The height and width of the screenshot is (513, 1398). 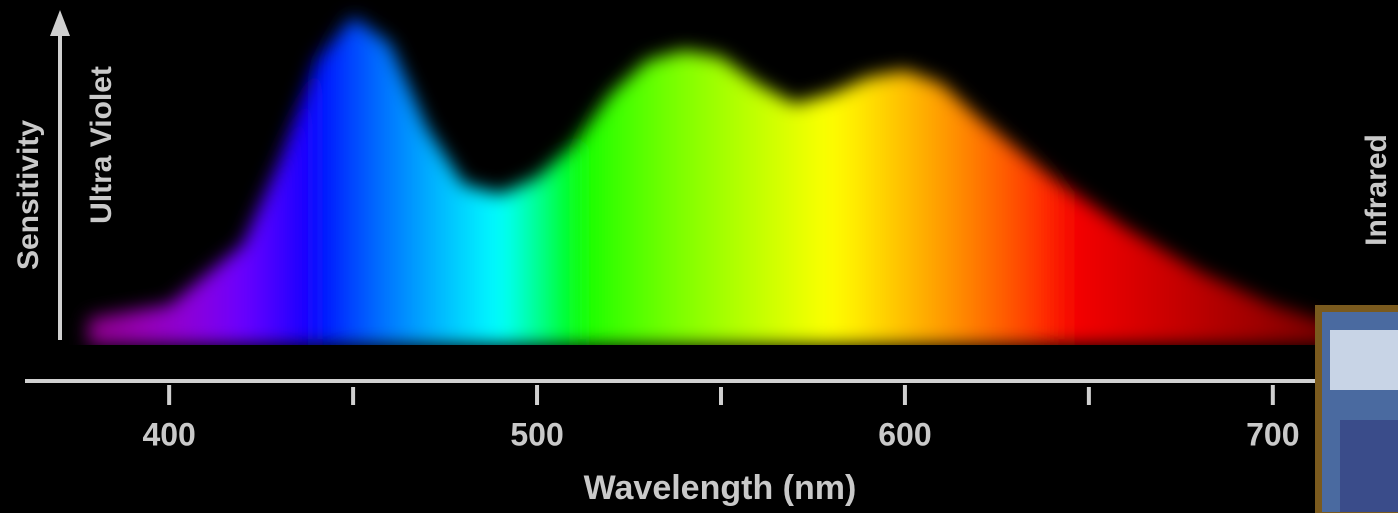 I want to click on annotation: Ultra Violet, so click(x=101, y=145).